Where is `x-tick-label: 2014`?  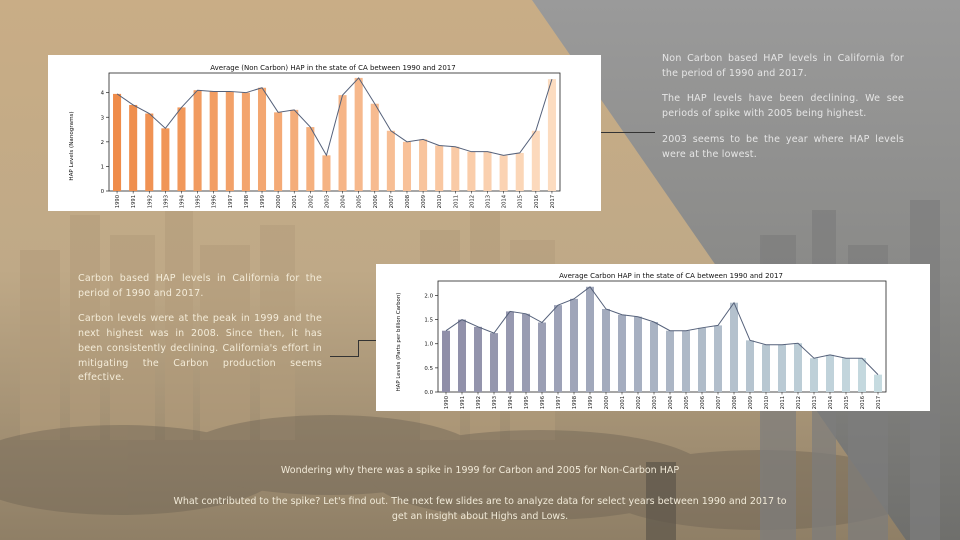
x-tick-label: 2014 is located at coordinates (831, 402).